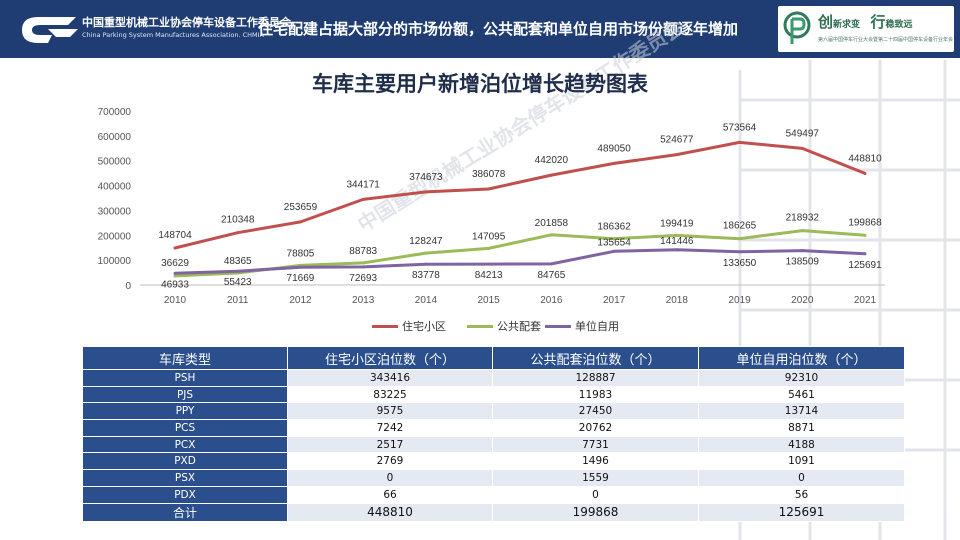  Describe the element at coordinates (115, 261) in the screenshot. I see `y-tick-label: 100000` at that location.